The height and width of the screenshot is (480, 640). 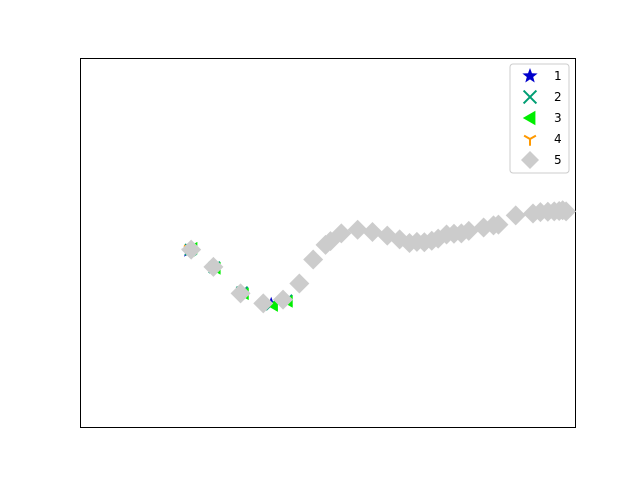 What do you see at coordinates (558, 160) in the screenshot?
I see `legend-label-5: 5` at bounding box center [558, 160].